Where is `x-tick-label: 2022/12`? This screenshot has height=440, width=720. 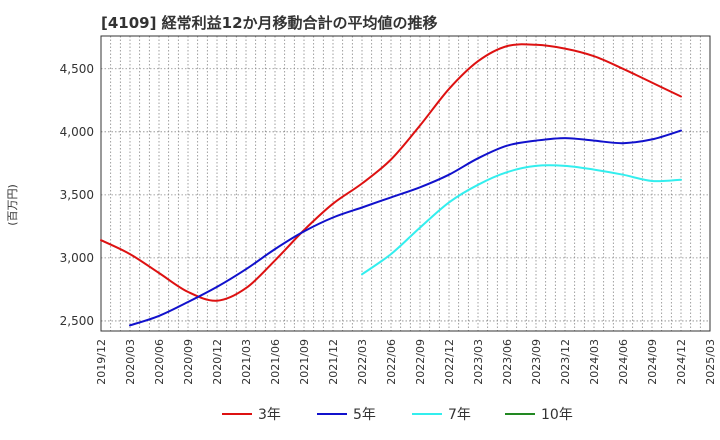
x-tick-label: 2022/12 is located at coordinates (449, 362).